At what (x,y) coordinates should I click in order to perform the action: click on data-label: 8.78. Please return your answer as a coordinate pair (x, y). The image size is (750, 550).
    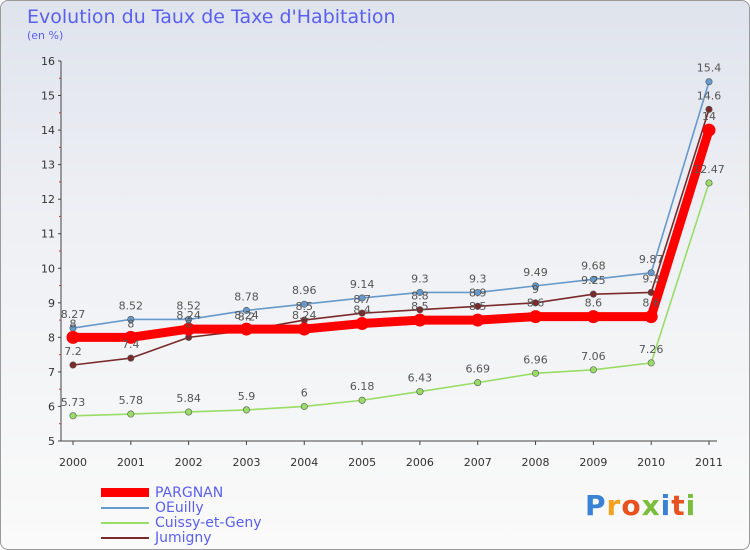
    Looking at the image, I should click on (246, 296).